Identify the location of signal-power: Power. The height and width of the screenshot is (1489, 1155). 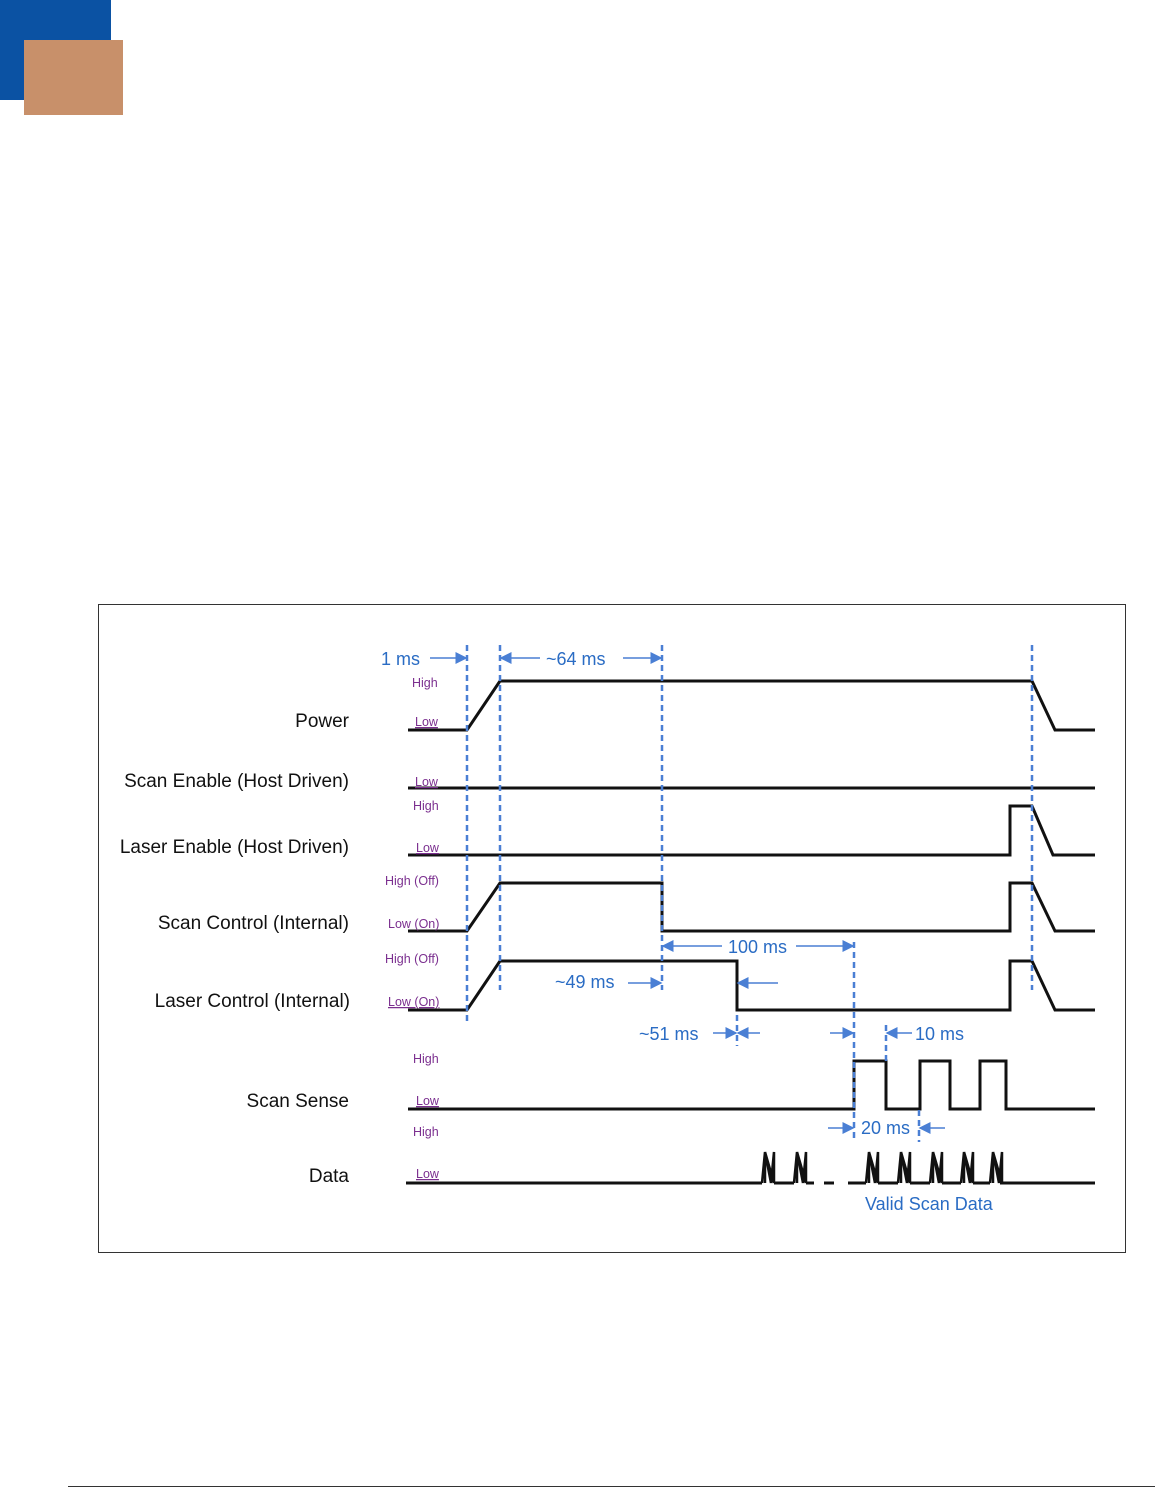
(322, 721).